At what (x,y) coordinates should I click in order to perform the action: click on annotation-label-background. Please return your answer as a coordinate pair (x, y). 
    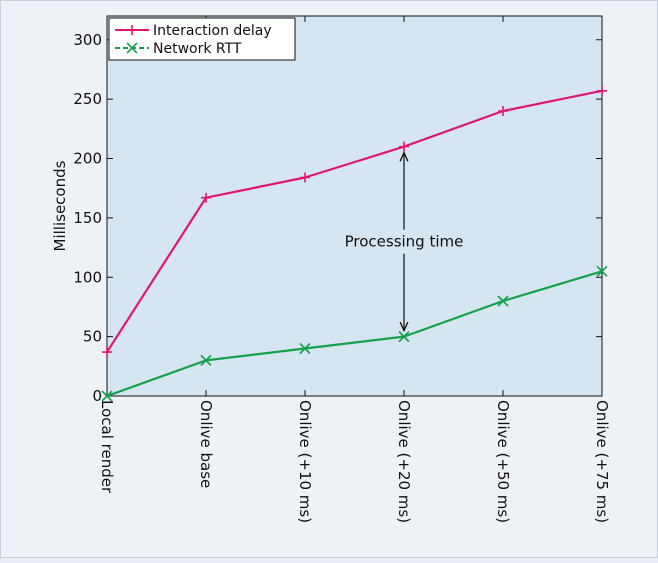
    Looking at the image, I should click on (404, 241).